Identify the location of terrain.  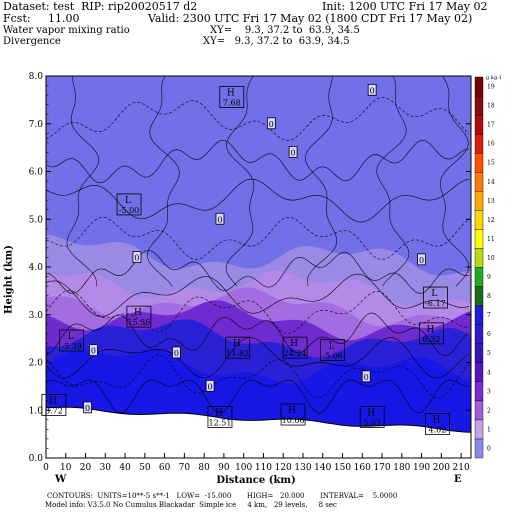
(258, 432).